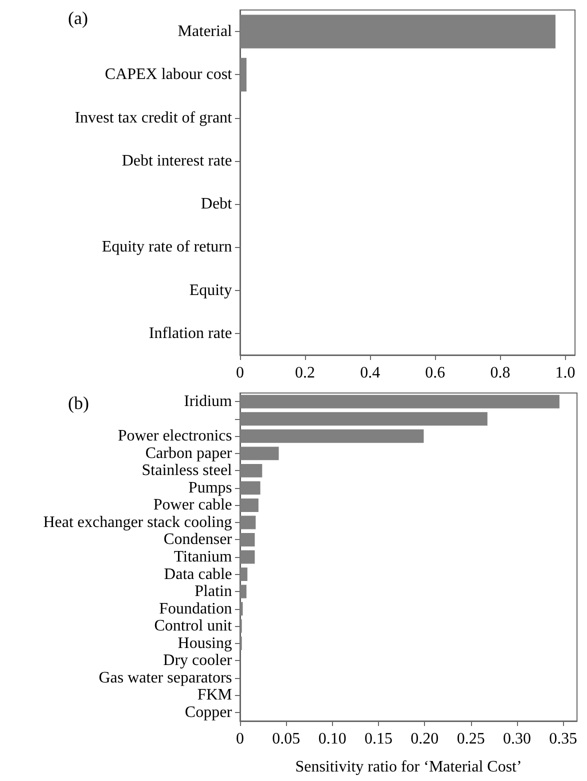 Image resolution: width=587 pixels, height=781 pixels. Describe the element at coordinates (78, 403) in the screenshot. I see `text: (b)` at that location.